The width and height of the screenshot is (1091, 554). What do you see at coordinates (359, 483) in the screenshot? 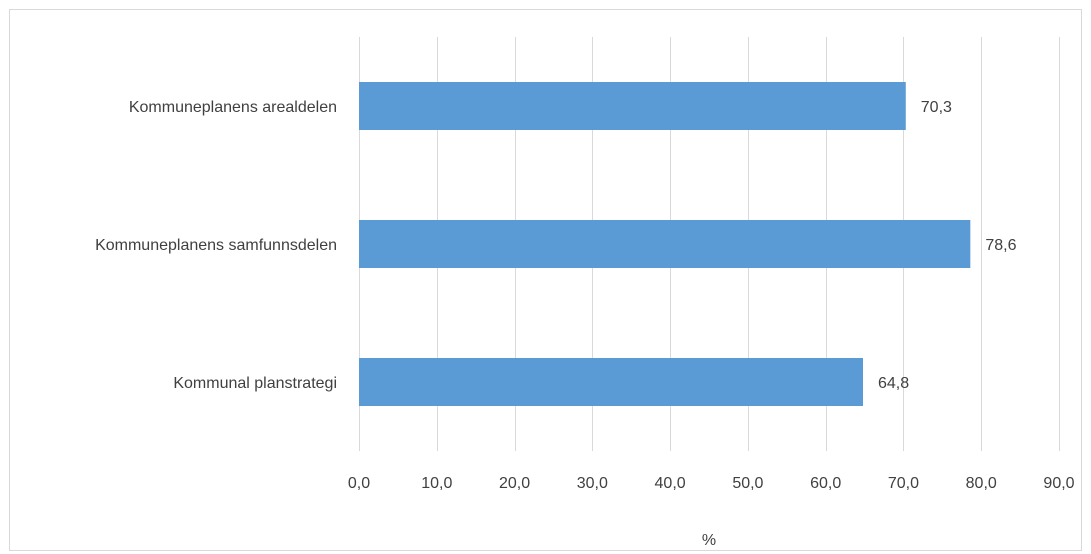
I see `x-tick-label: 0,0` at bounding box center [359, 483].